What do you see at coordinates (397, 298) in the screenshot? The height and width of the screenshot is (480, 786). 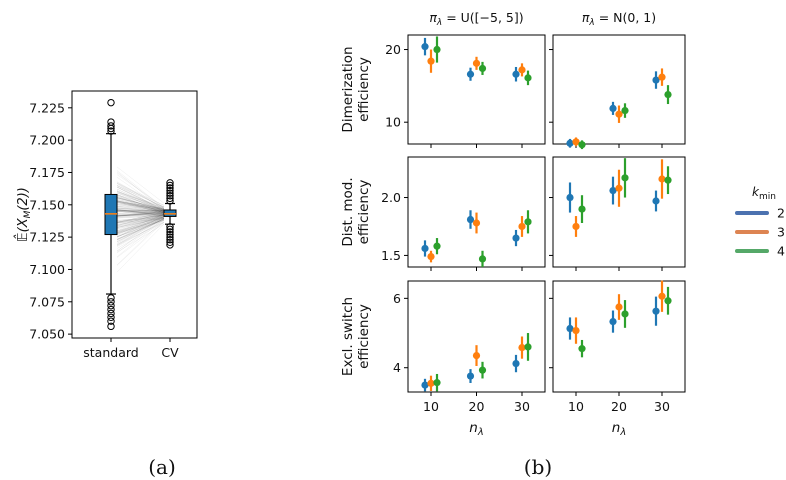 I see `ytick-label: 6` at bounding box center [397, 298].